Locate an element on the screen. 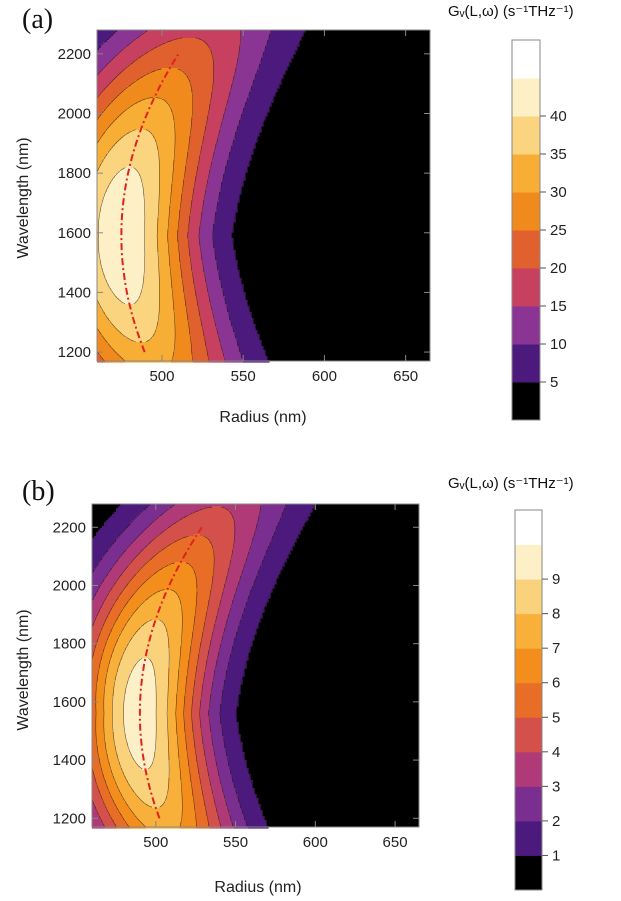 This screenshot has height=901, width=621. colorbar-tick-label: 1 is located at coordinates (556, 855).